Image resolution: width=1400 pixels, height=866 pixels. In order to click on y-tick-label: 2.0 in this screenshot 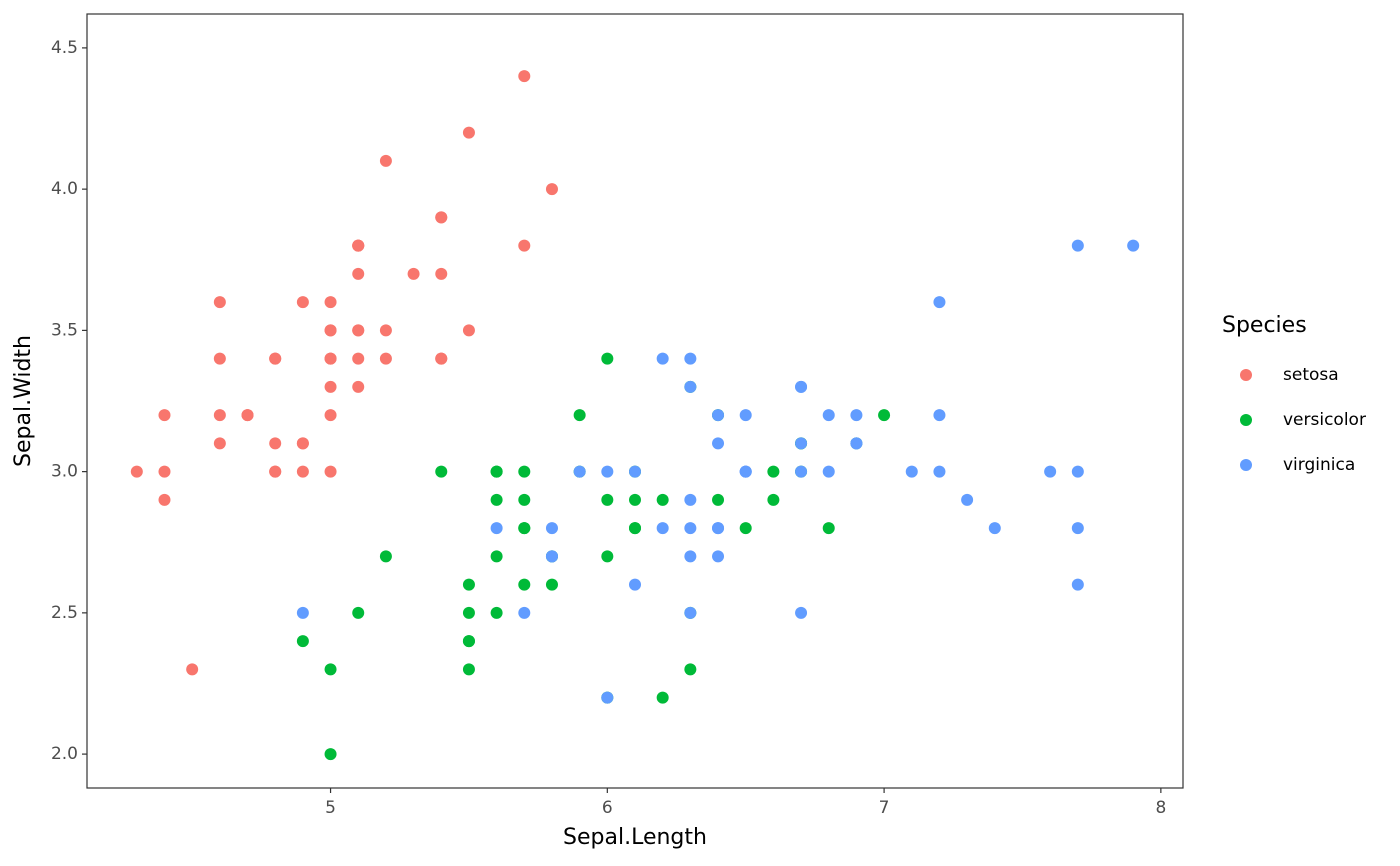, I will do `click(64, 754)`.